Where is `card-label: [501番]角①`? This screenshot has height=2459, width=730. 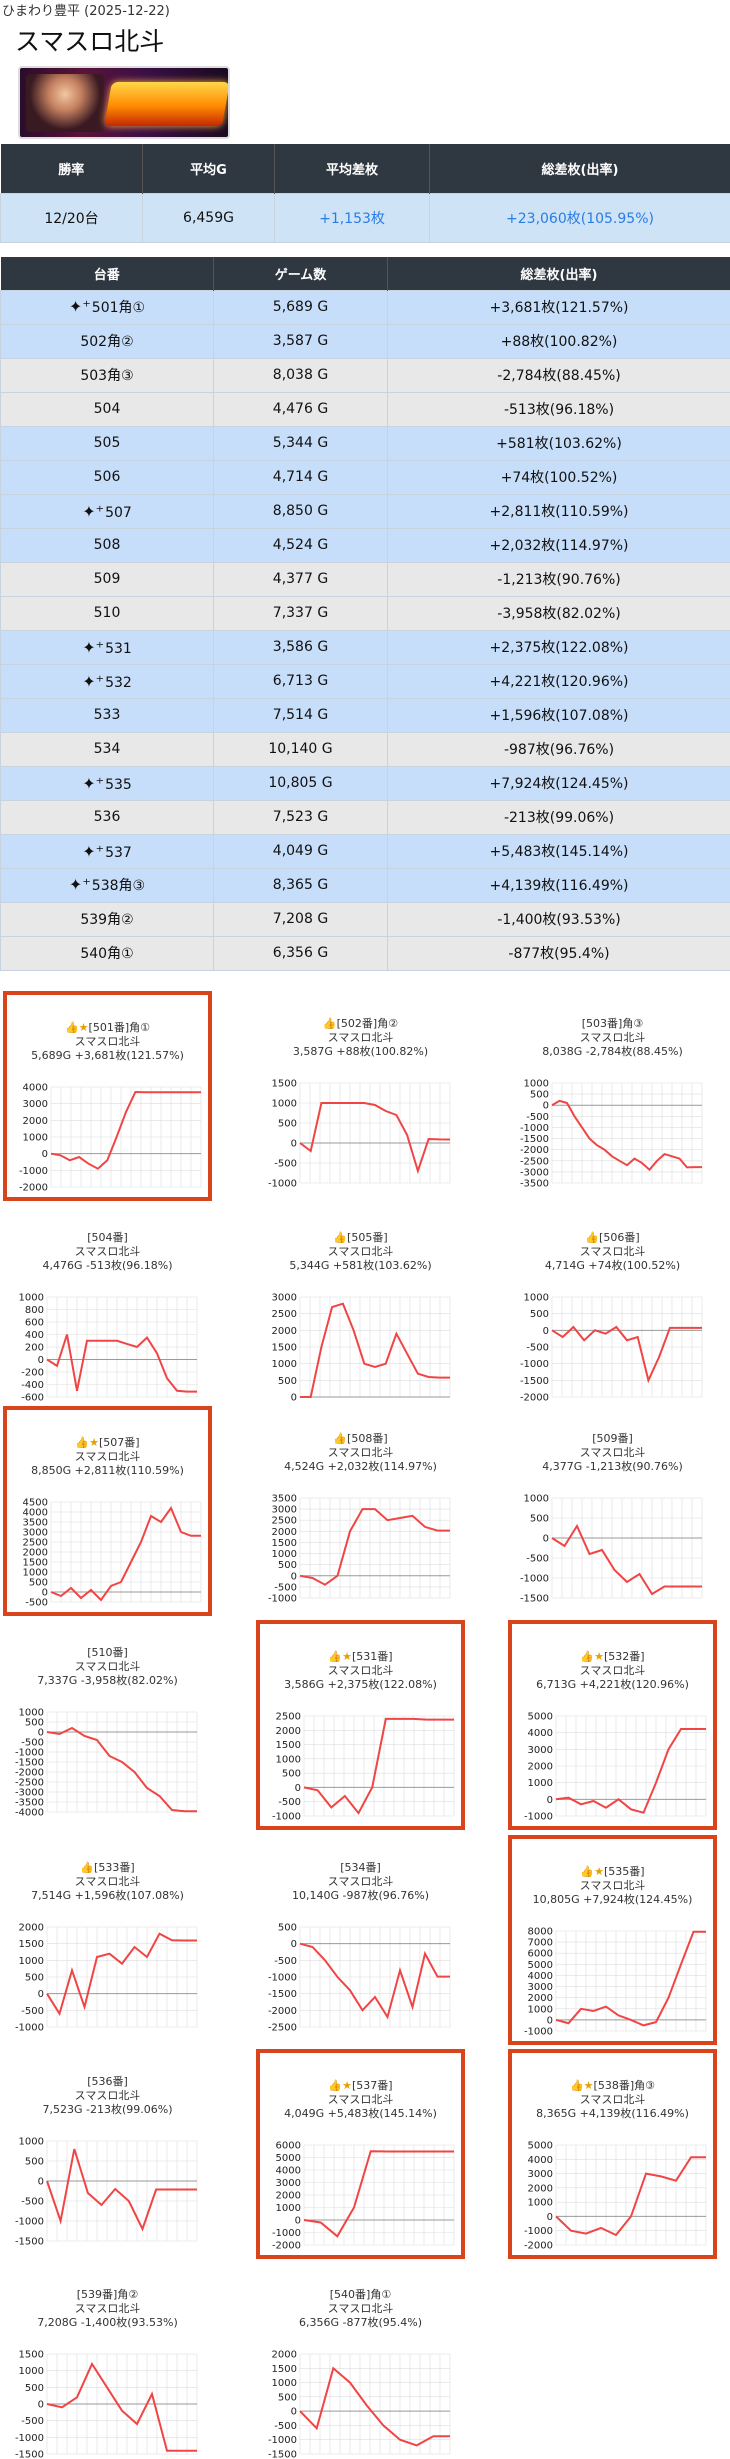
card-label: [501番]角① is located at coordinates (119, 1027).